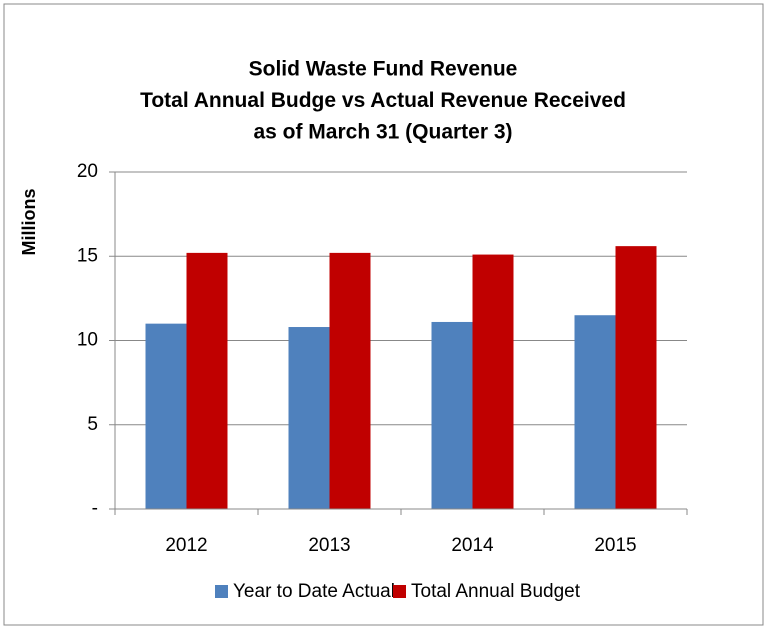  What do you see at coordinates (87, 255) in the screenshot?
I see `y-tick-label: 15` at bounding box center [87, 255].